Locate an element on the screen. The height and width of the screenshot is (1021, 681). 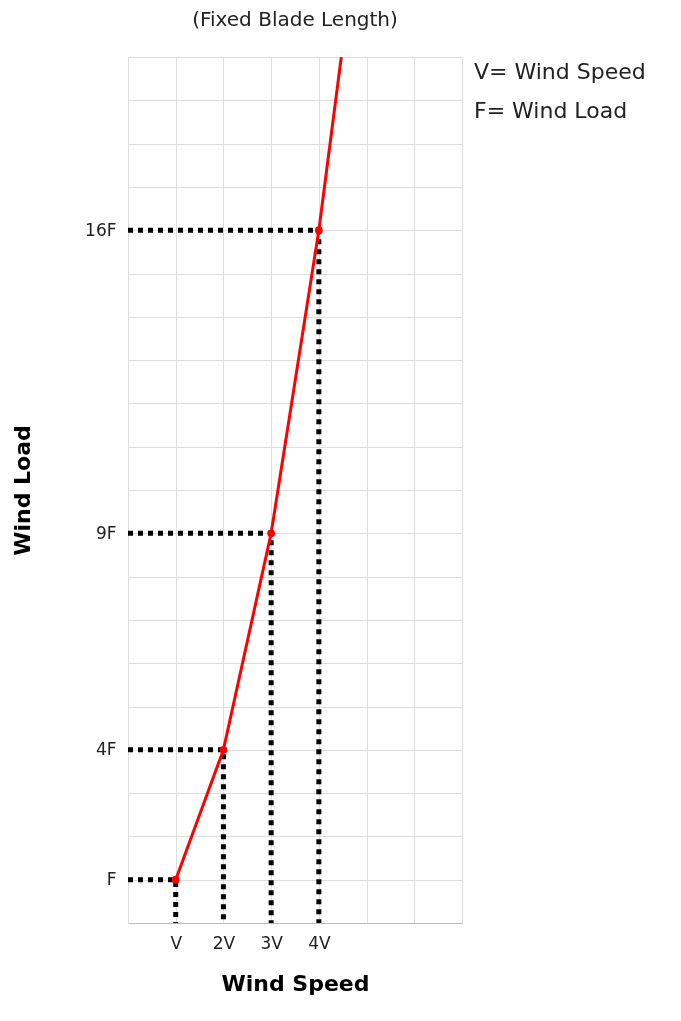
y-tick-label: F is located at coordinates (111, 879).